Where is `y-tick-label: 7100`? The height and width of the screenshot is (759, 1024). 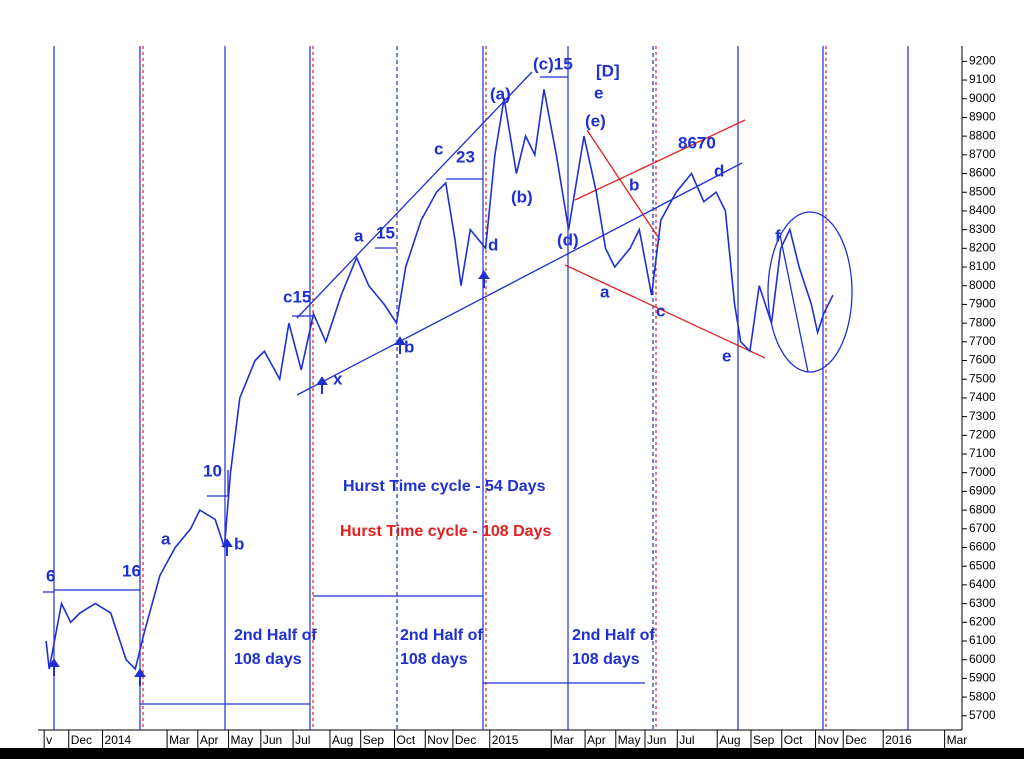 y-tick-label: 7100 is located at coordinates (982, 453).